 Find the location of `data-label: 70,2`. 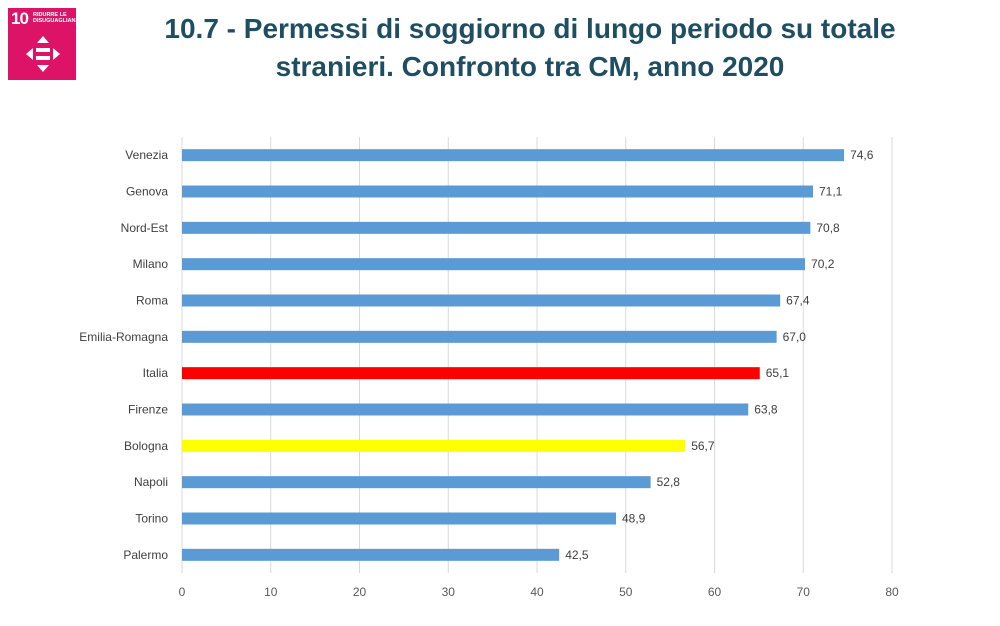

data-label: 70,2 is located at coordinates (823, 264).